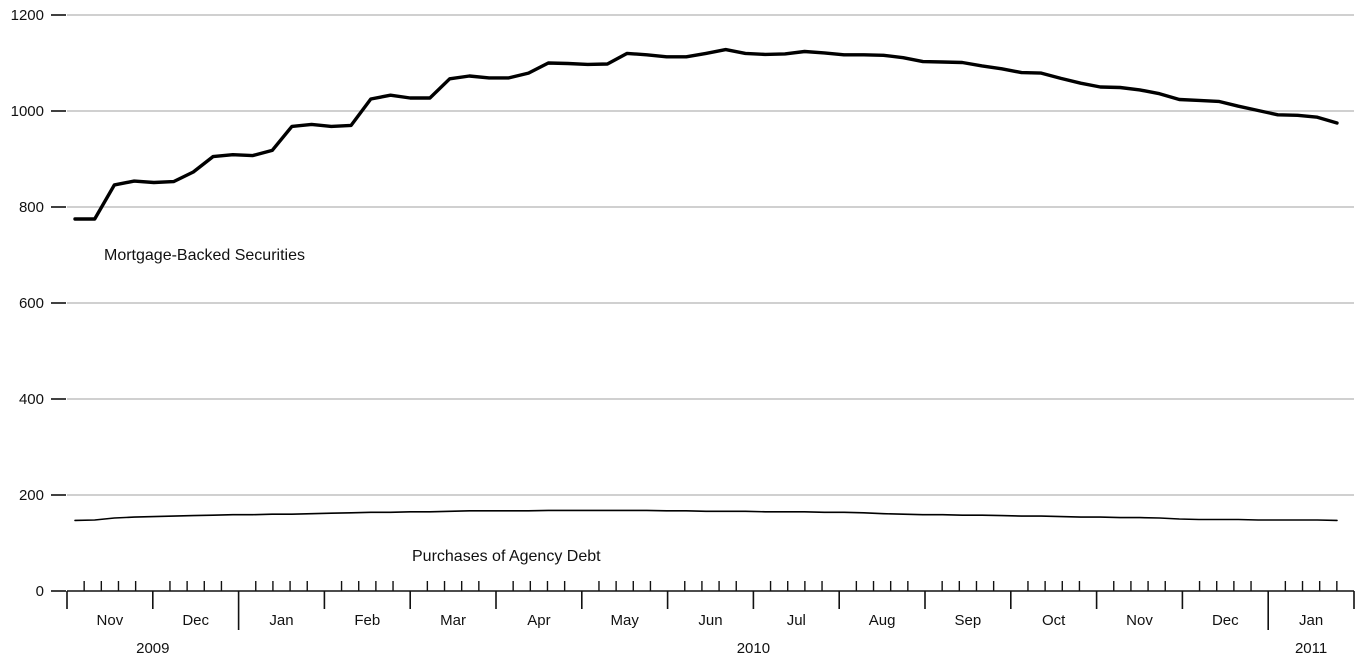 Image resolution: width=1360 pixels, height=658 pixels. What do you see at coordinates (882, 620) in the screenshot?
I see `x-month-label: Aug` at bounding box center [882, 620].